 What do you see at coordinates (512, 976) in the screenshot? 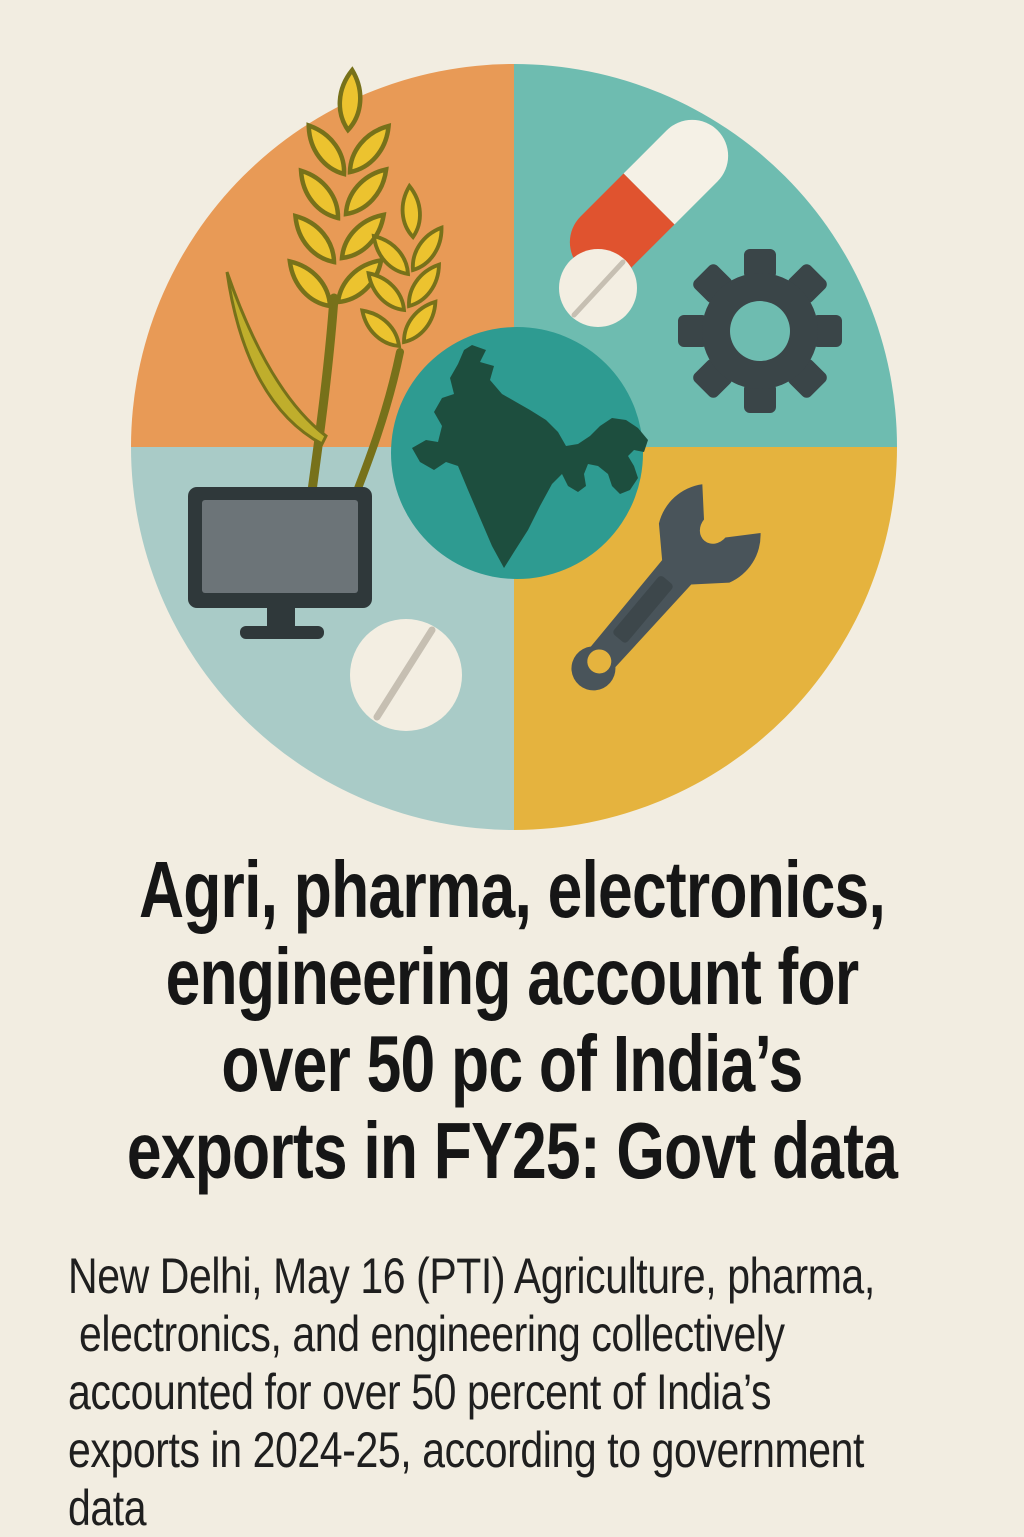
I see `headline-line: engineering account for` at bounding box center [512, 976].